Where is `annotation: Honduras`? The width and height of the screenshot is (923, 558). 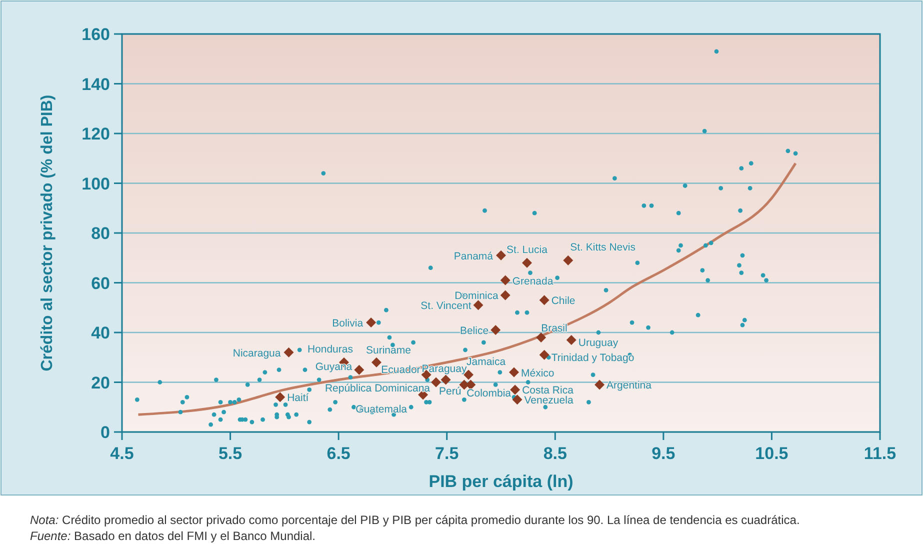 annotation: Honduras is located at coordinates (330, 349).